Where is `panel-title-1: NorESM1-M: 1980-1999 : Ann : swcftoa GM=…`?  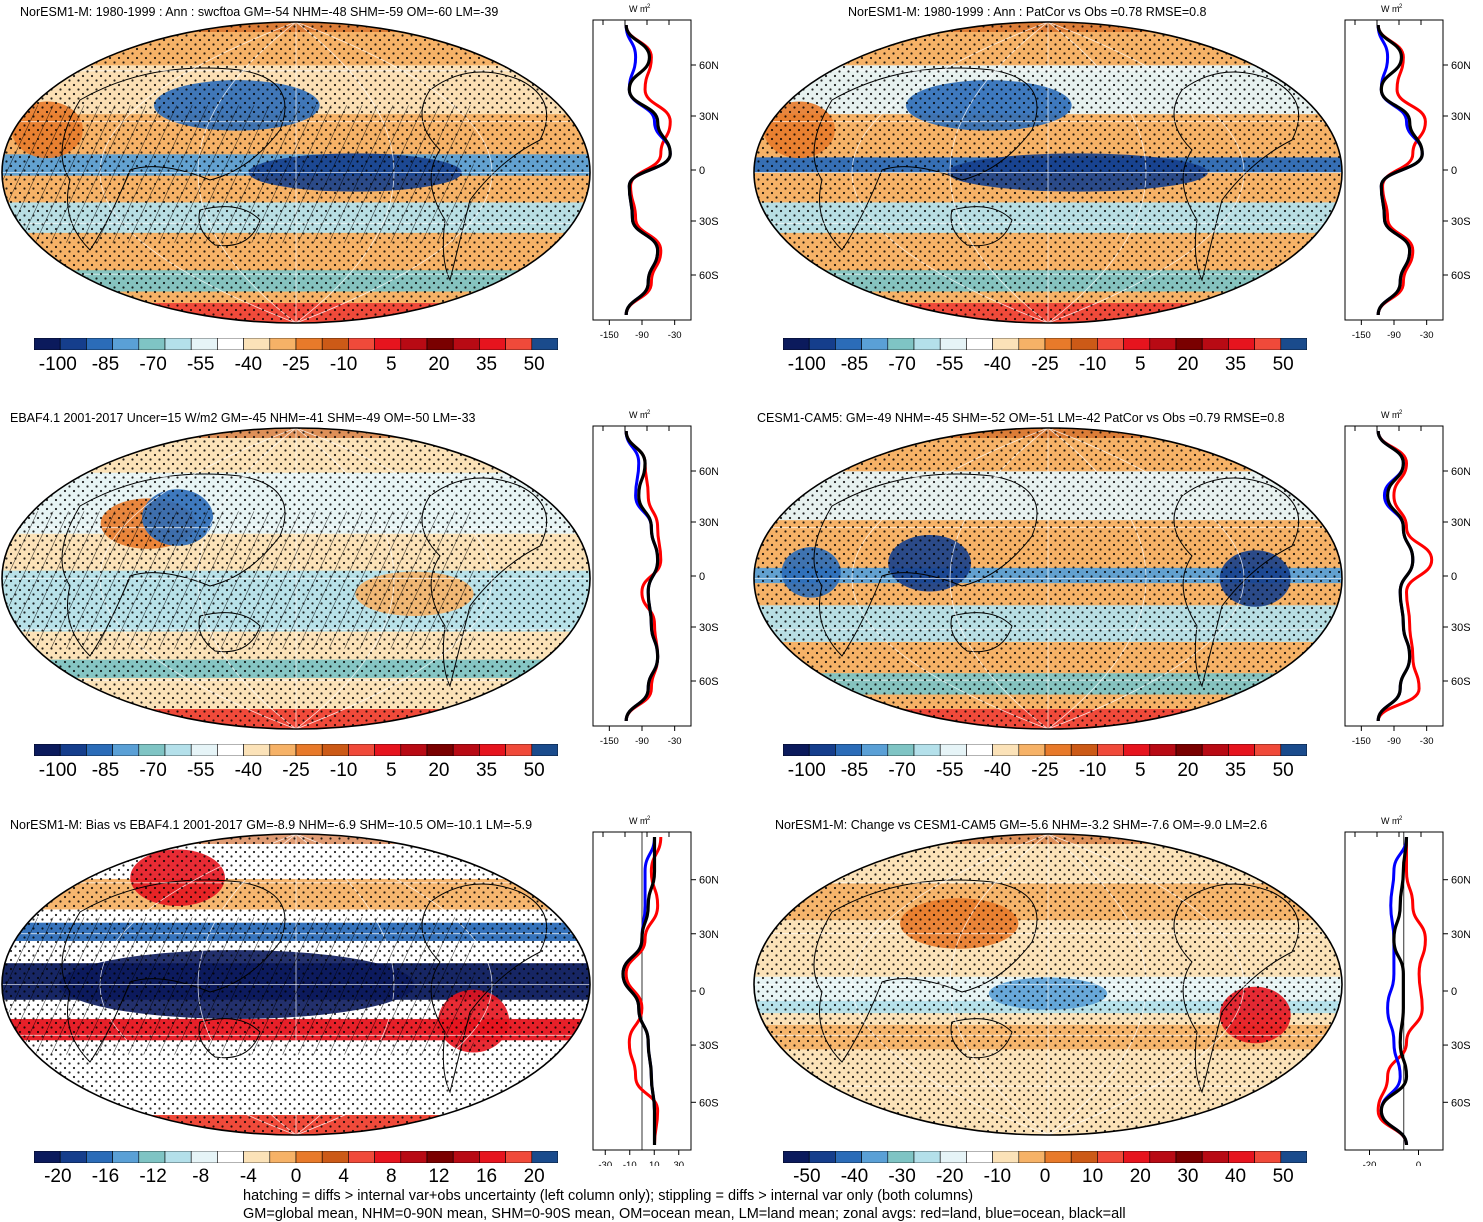
panel-title-1: NorESM1-M: 1980-1999 : Ann : swcftoa GM=… is located at coordinates (259, 12).